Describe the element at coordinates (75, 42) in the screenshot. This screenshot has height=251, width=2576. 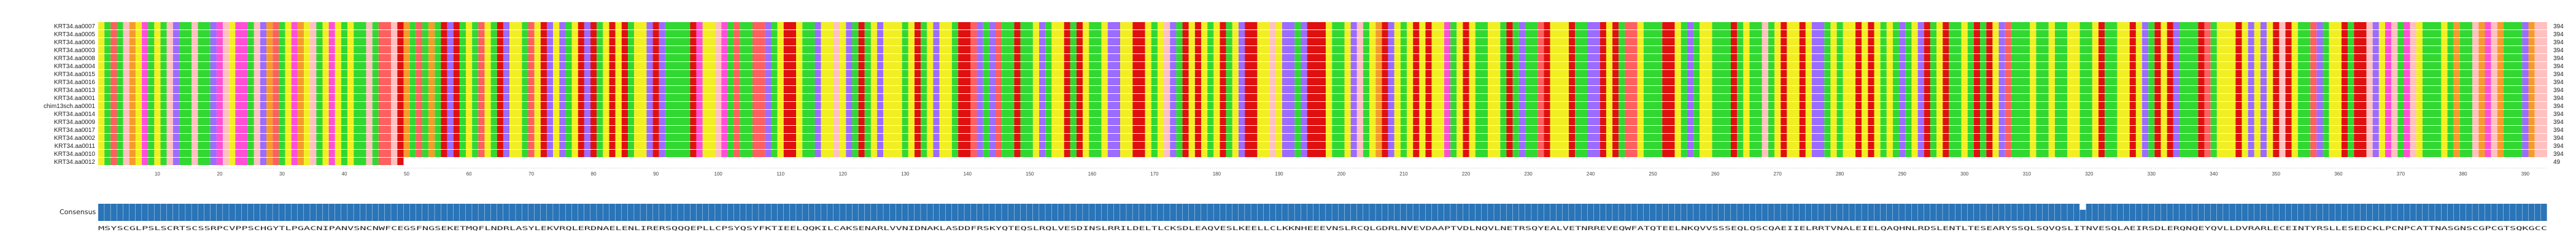
I see `sequence-name: KRT34.aa0006` at that location.